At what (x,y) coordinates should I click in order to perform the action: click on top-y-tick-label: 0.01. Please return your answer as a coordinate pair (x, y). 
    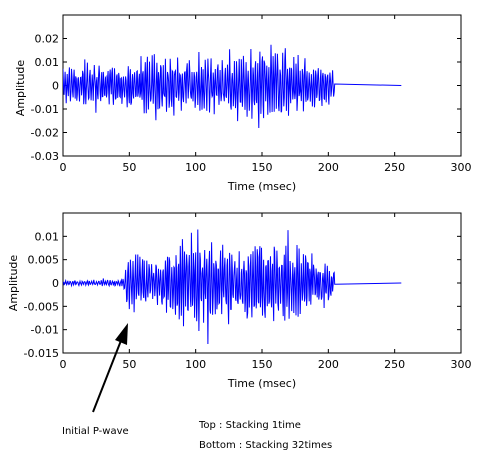
    Looking at the image, I should click on (47, 62).